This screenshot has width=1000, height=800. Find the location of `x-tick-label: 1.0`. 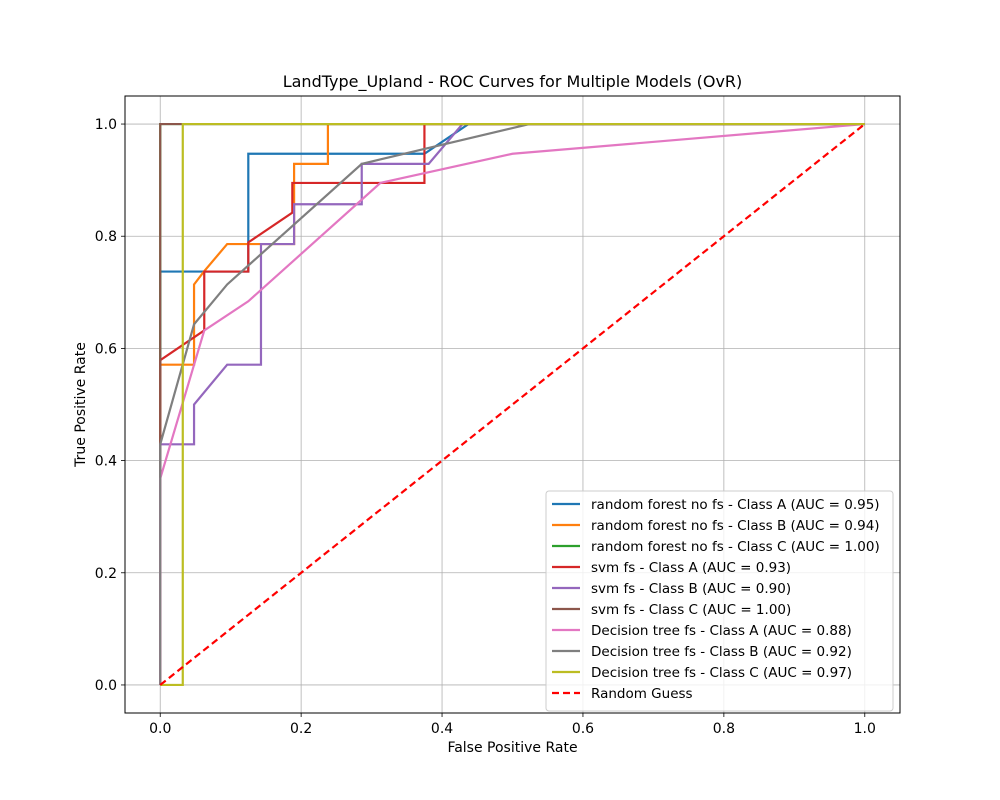

x-tick-label: 1.0 is located at coordinates (865, 729).